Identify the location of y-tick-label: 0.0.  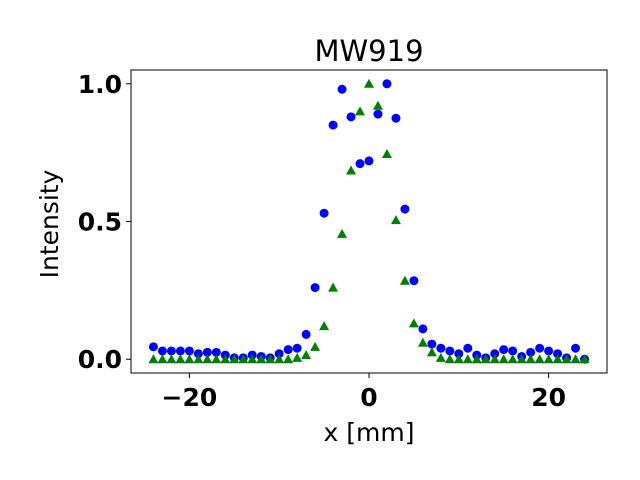
(100, 359).